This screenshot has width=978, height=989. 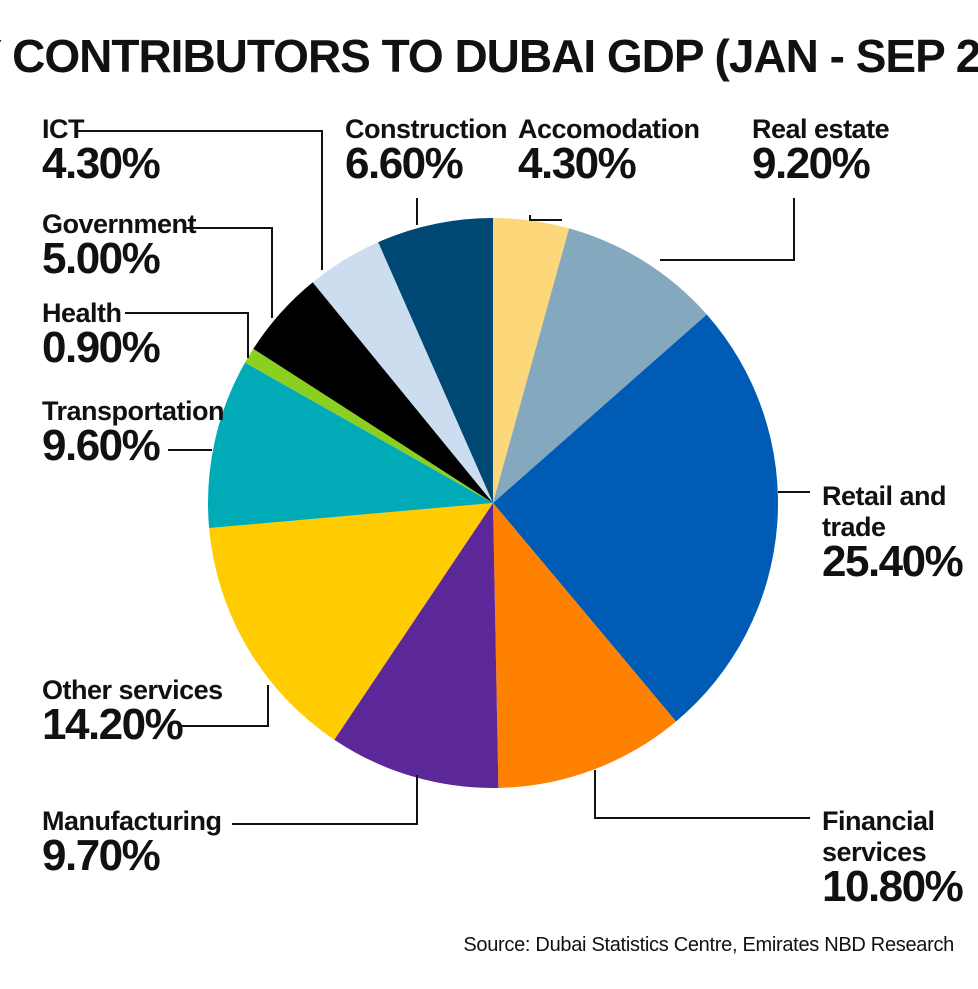 What do you see at coordinates (585, 645) in the screenshot?
I see `slice-financial-services` at bounding box center [585, 645].